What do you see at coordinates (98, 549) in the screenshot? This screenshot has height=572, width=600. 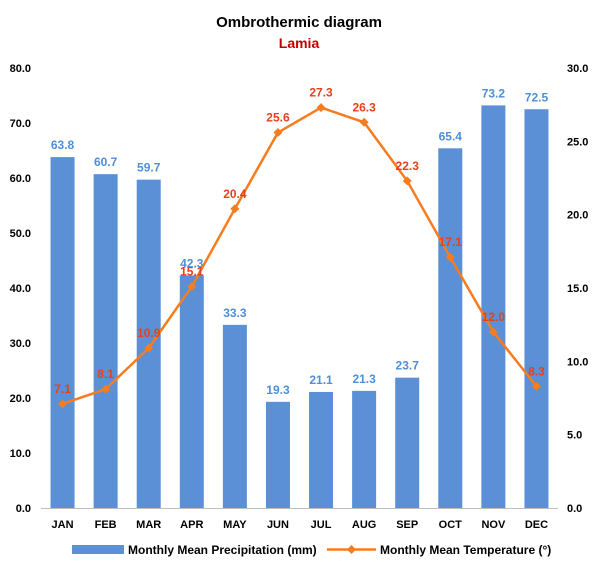 I see `legend-precipitation-swatch` at bounding box center [98, 549].